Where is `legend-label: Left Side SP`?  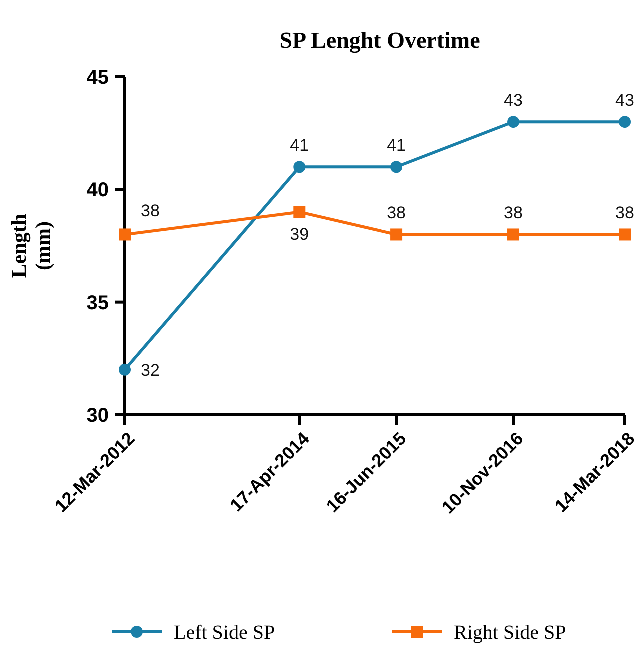 legend-label: Left Side SP is located at coordinates (225, 633).